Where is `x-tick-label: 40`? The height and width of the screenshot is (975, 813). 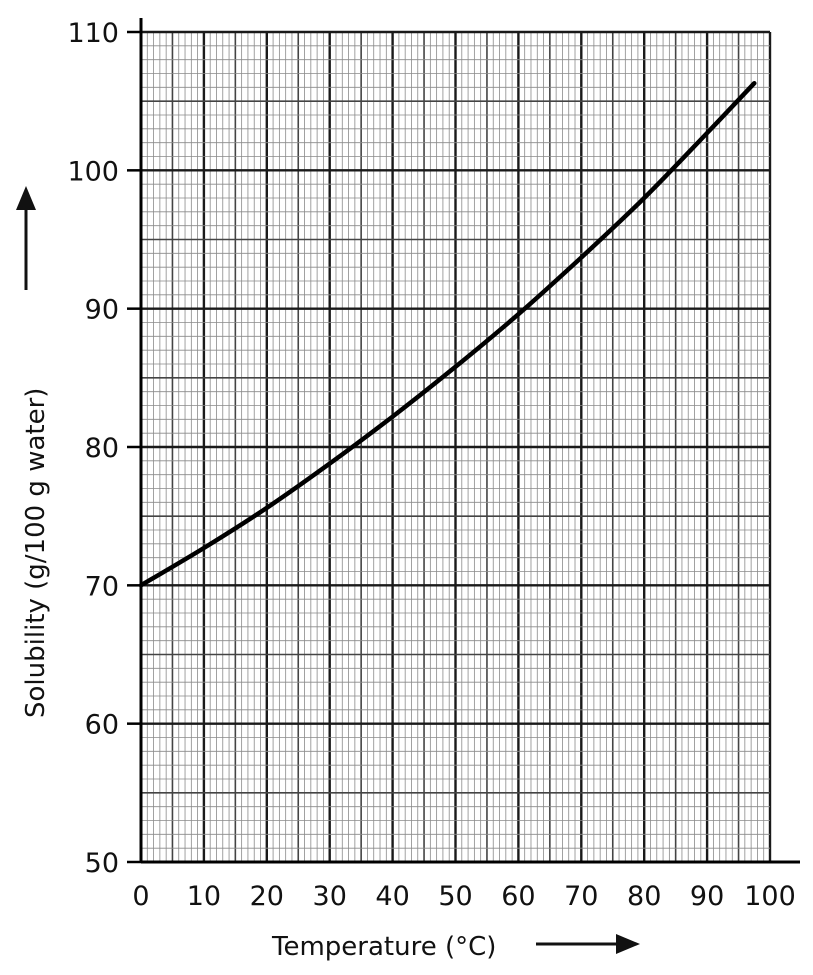
x-tick-label: 40 is located at coordinates (392, 896).